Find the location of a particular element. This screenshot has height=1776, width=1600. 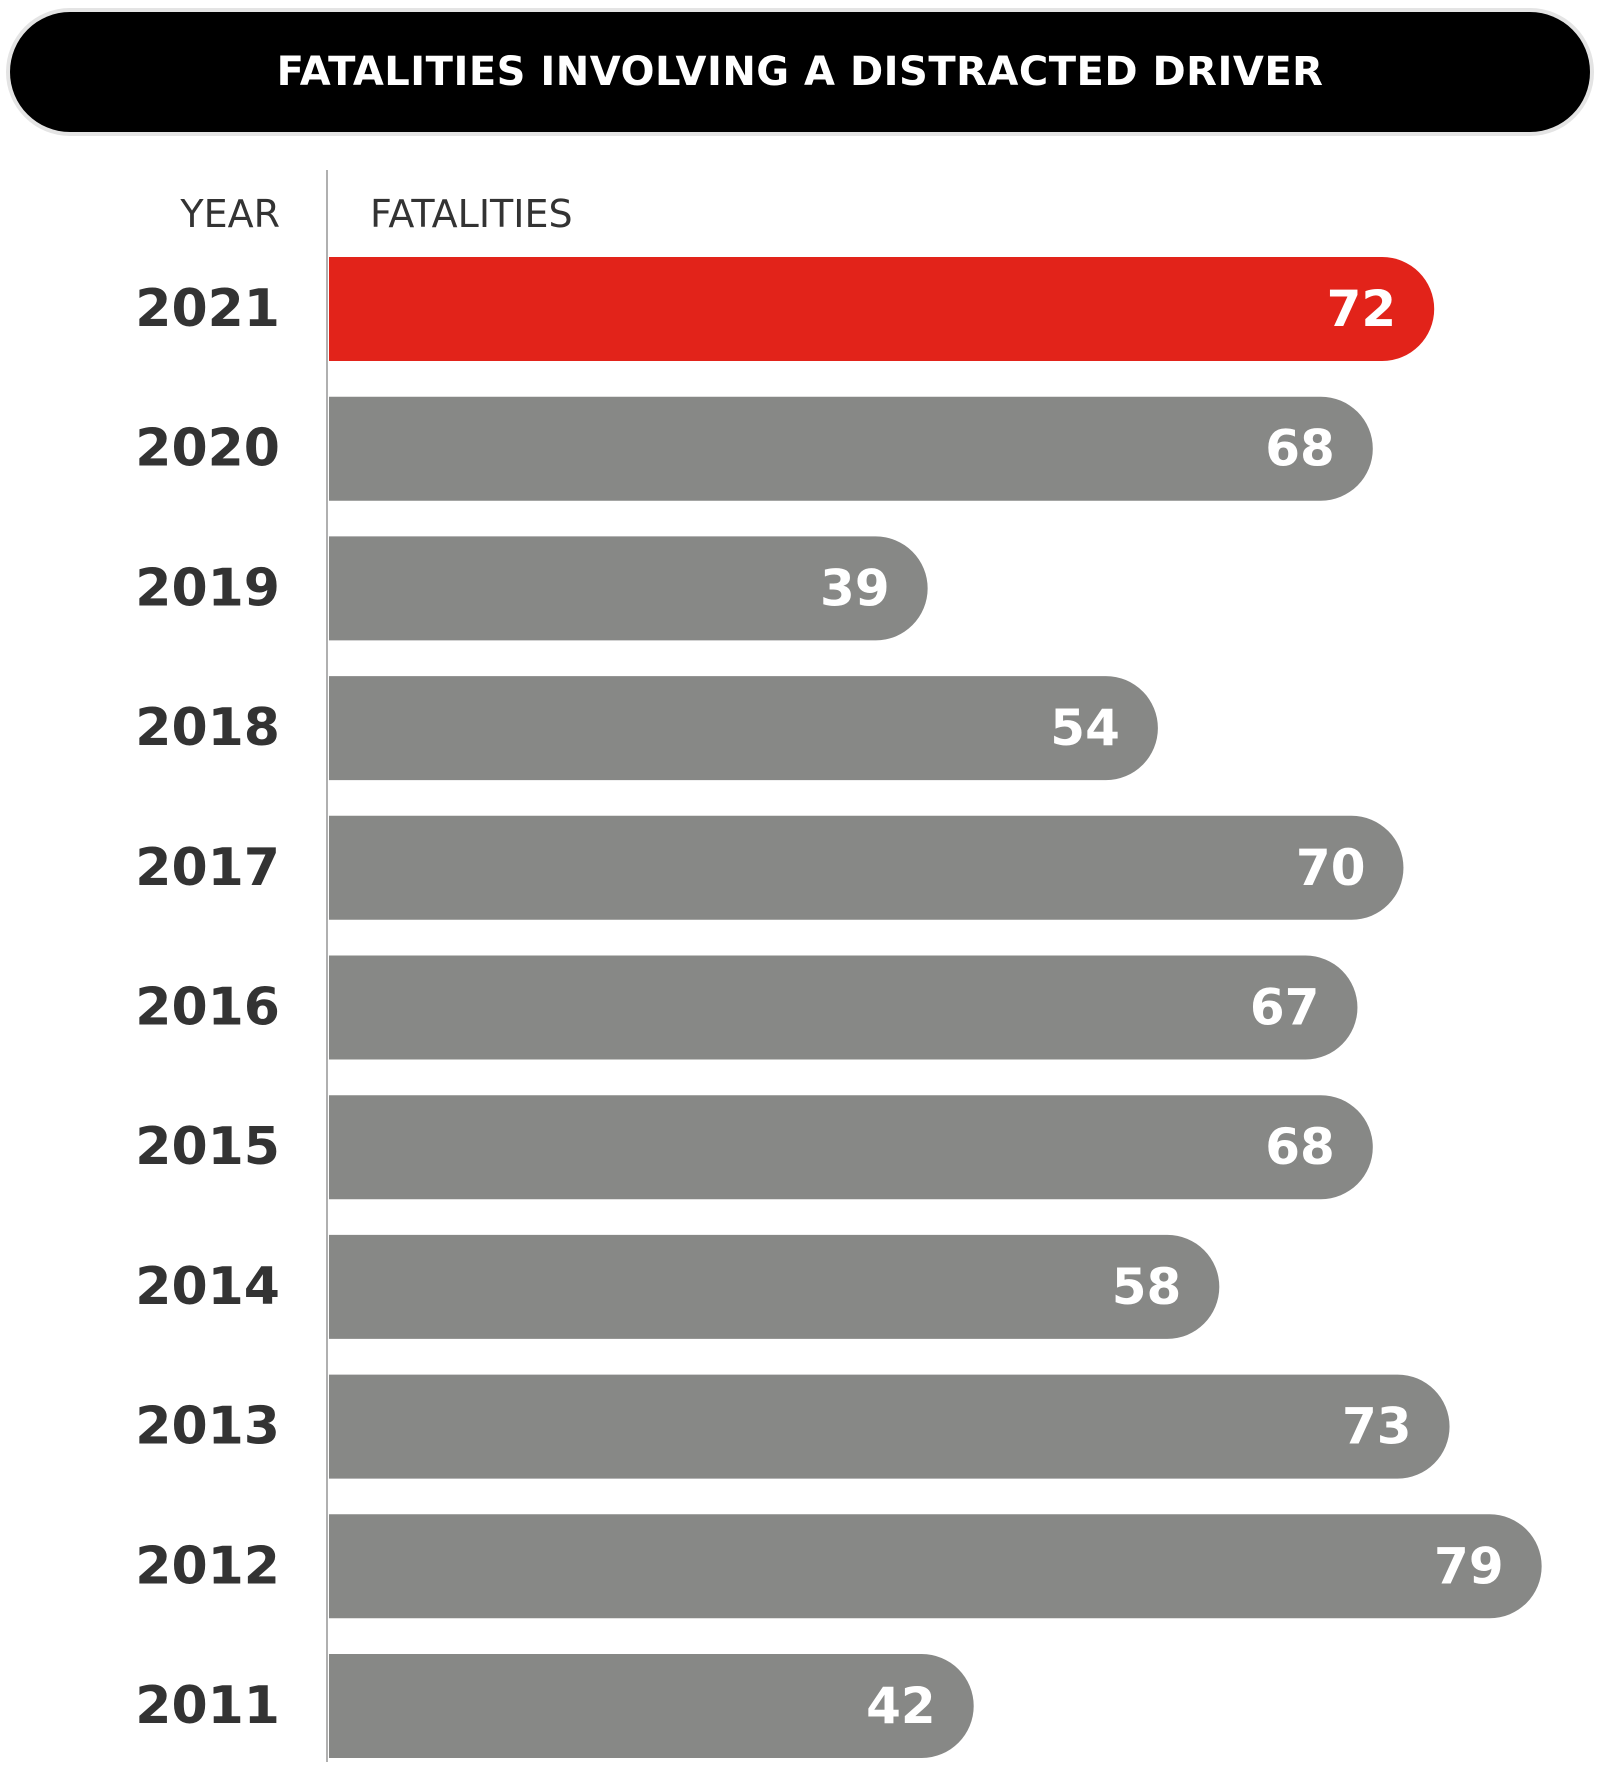

chart-title: FATALITIES INVOLVING A DISTRACTED DRIVER is located at coordinates (800, 72).